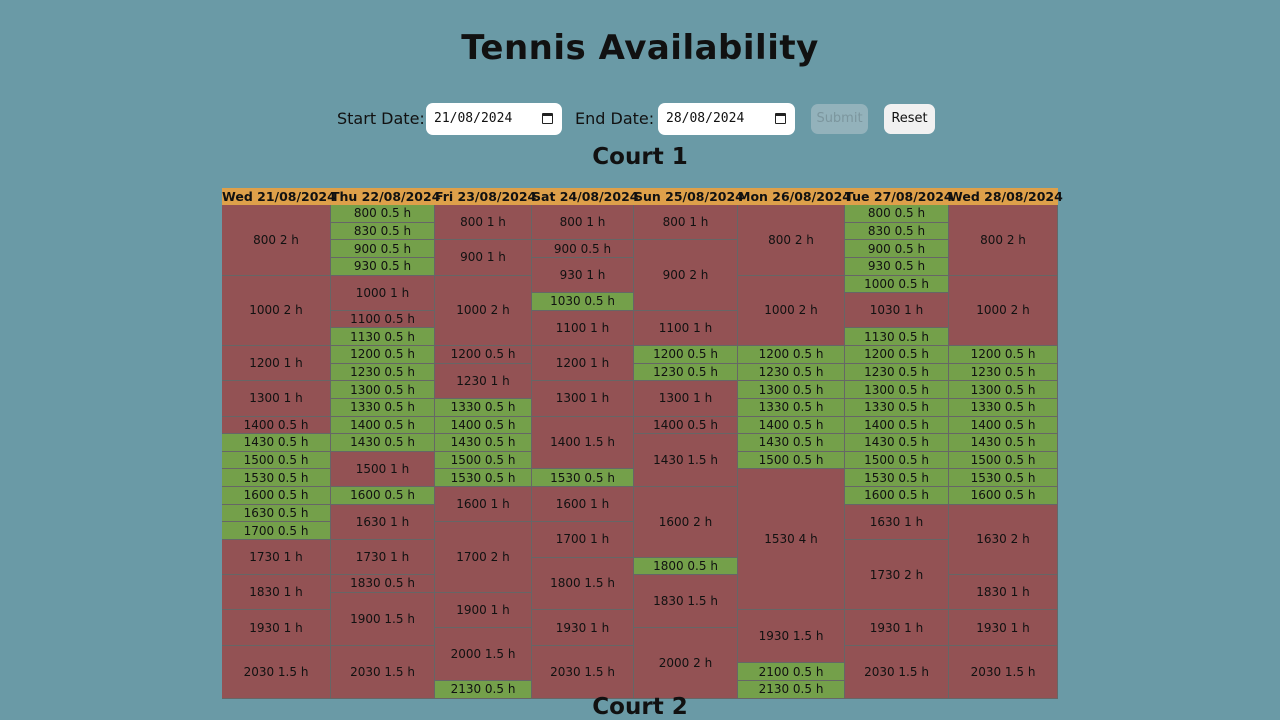 The image size is (1280, 720). What do you see at coordinates (686, 425) in the screenshot?
I see `booked-slot: 1400 0.5 h` at bounding box center [686, 425].